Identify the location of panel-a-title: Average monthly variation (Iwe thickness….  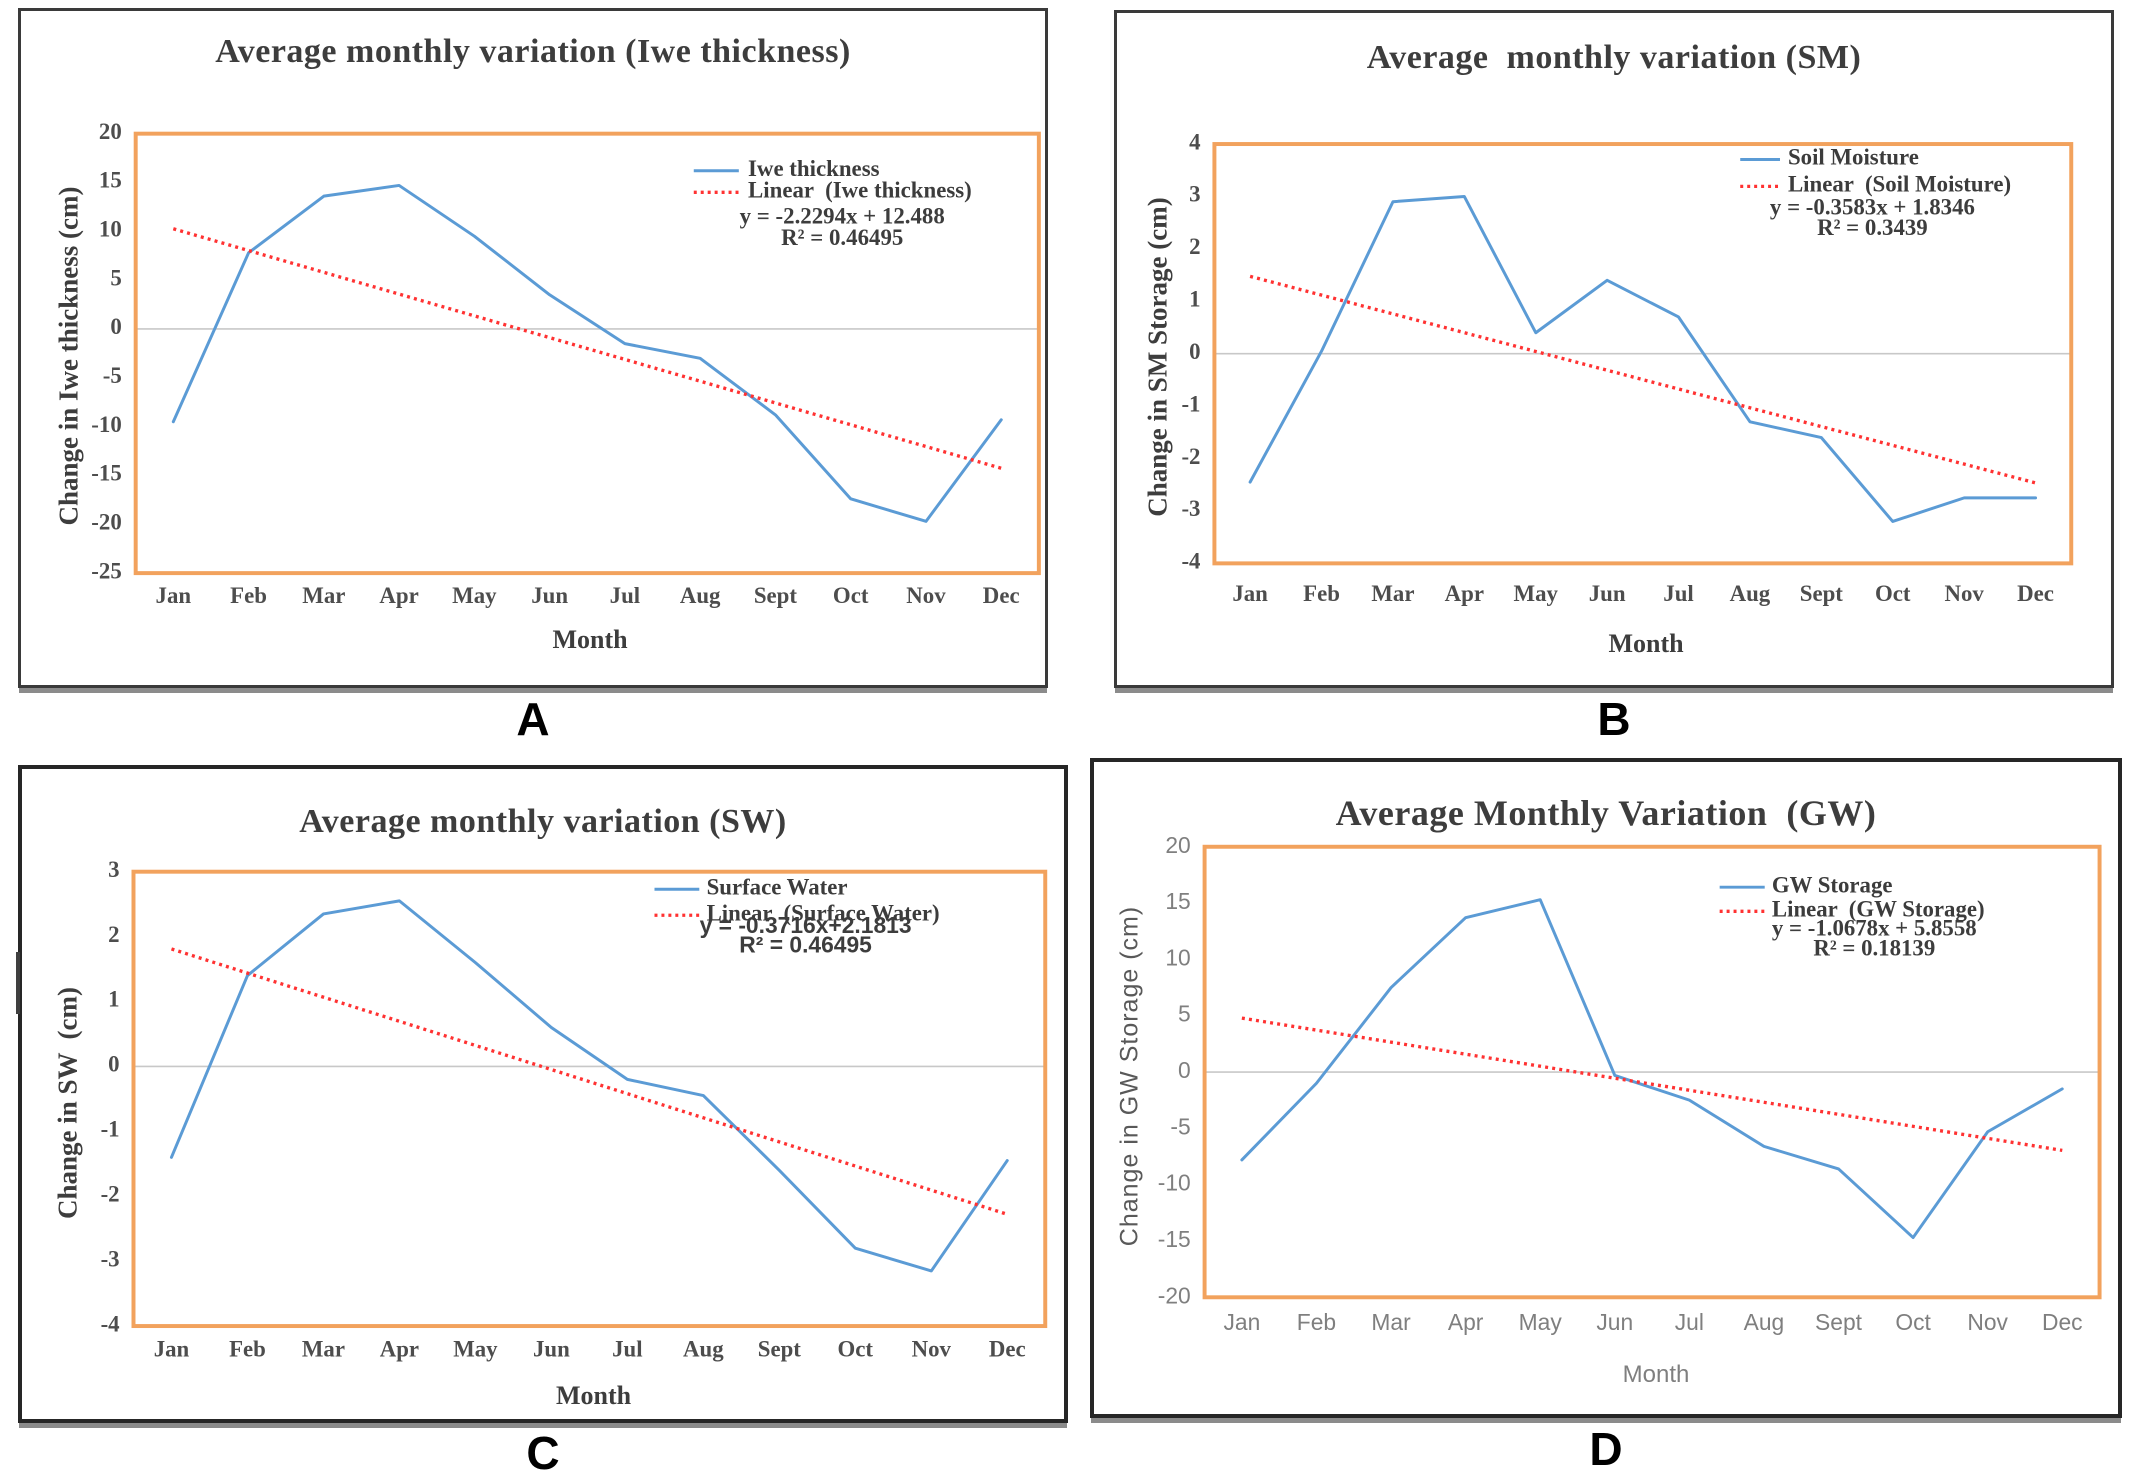
(533, 51).